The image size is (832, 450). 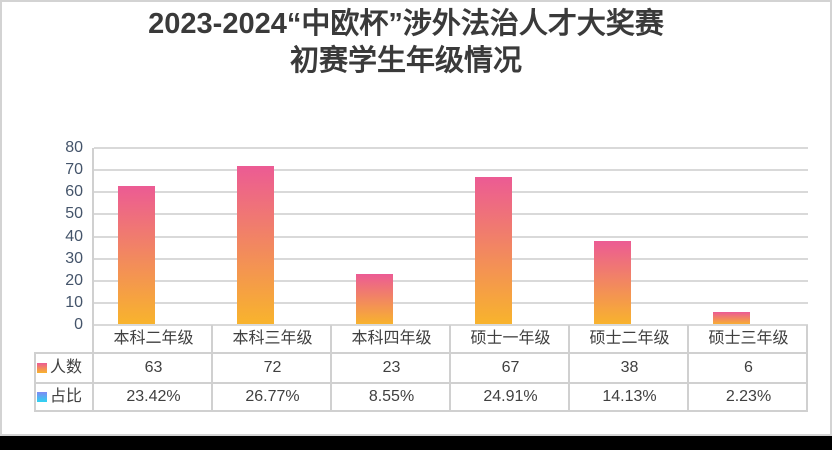 I want to click on table-category-header: 本科四年级, so click(x=391, y=338).